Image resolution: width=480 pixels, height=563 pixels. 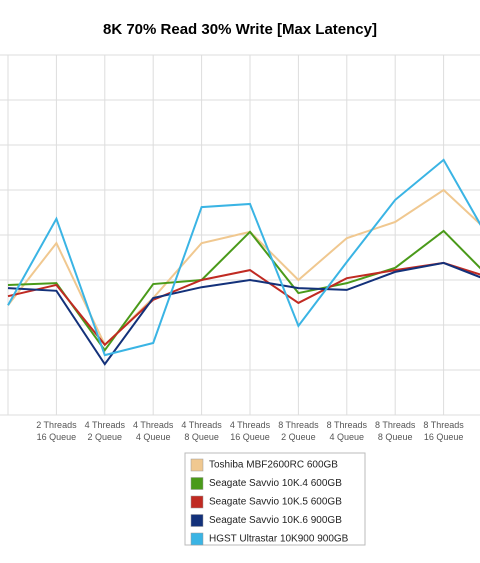 I want to click on x-tick-label: 4 Threads 2 Queue, so click(x=105, y=431).